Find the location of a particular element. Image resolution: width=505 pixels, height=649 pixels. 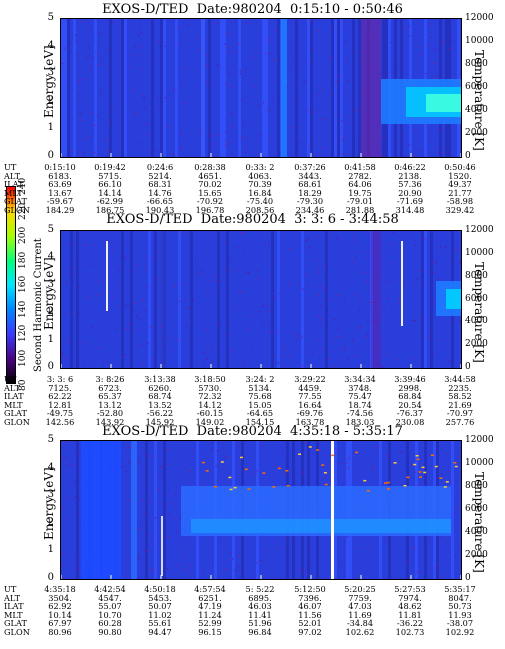

y-tick-label: 2 is located at coordinates (50, 100).